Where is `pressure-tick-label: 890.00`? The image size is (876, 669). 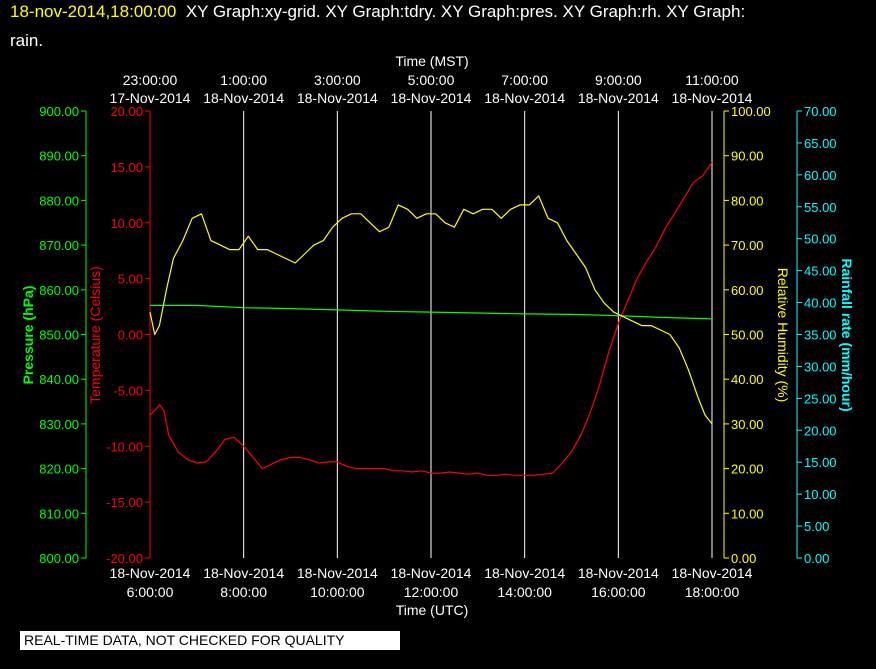 pressure-tick-label: 890.00 is located at coordinates (59, 156).